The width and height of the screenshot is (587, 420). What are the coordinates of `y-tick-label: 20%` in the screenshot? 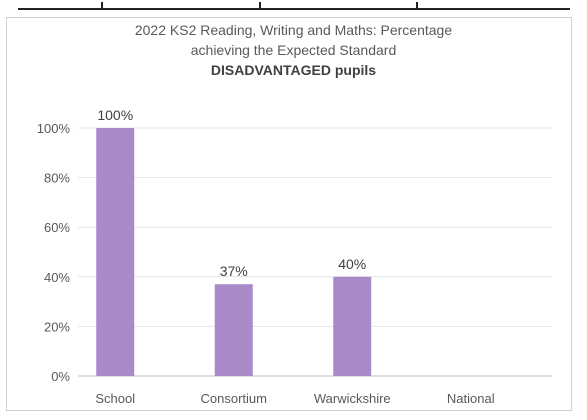 It's located at (57, 326).